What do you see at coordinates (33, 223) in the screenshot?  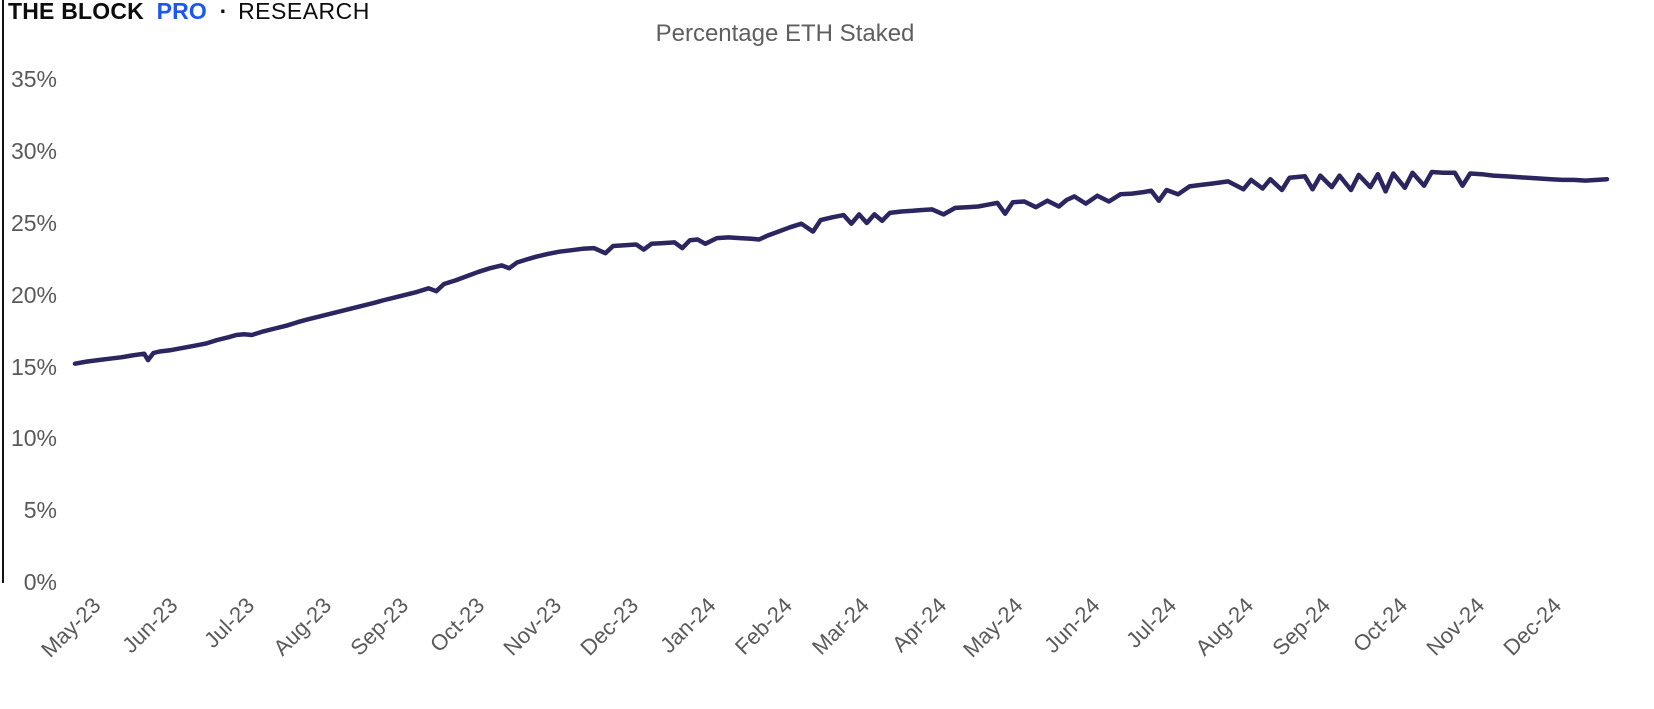 I see `y-tick-label: 25%` at bounding box center [33, 223].